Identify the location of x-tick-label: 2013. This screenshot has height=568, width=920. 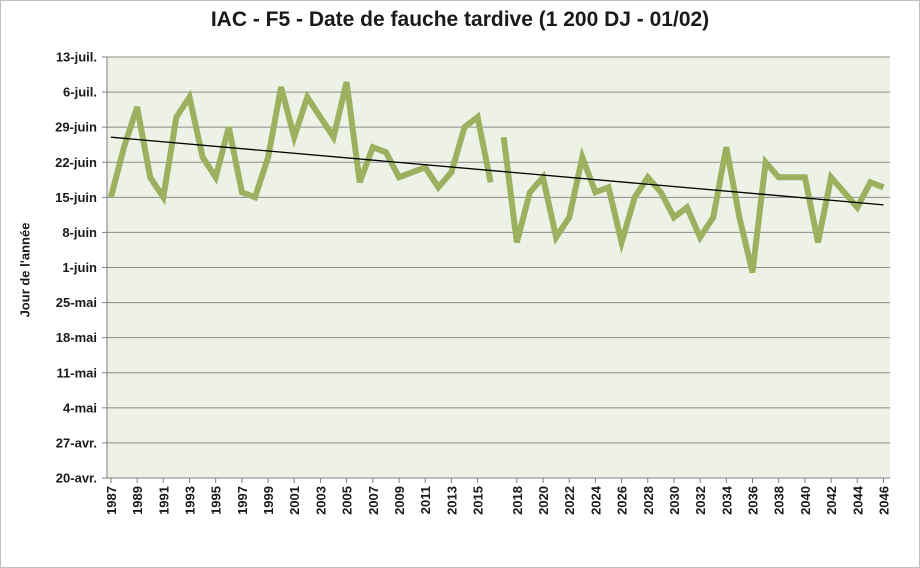
(451, 500).